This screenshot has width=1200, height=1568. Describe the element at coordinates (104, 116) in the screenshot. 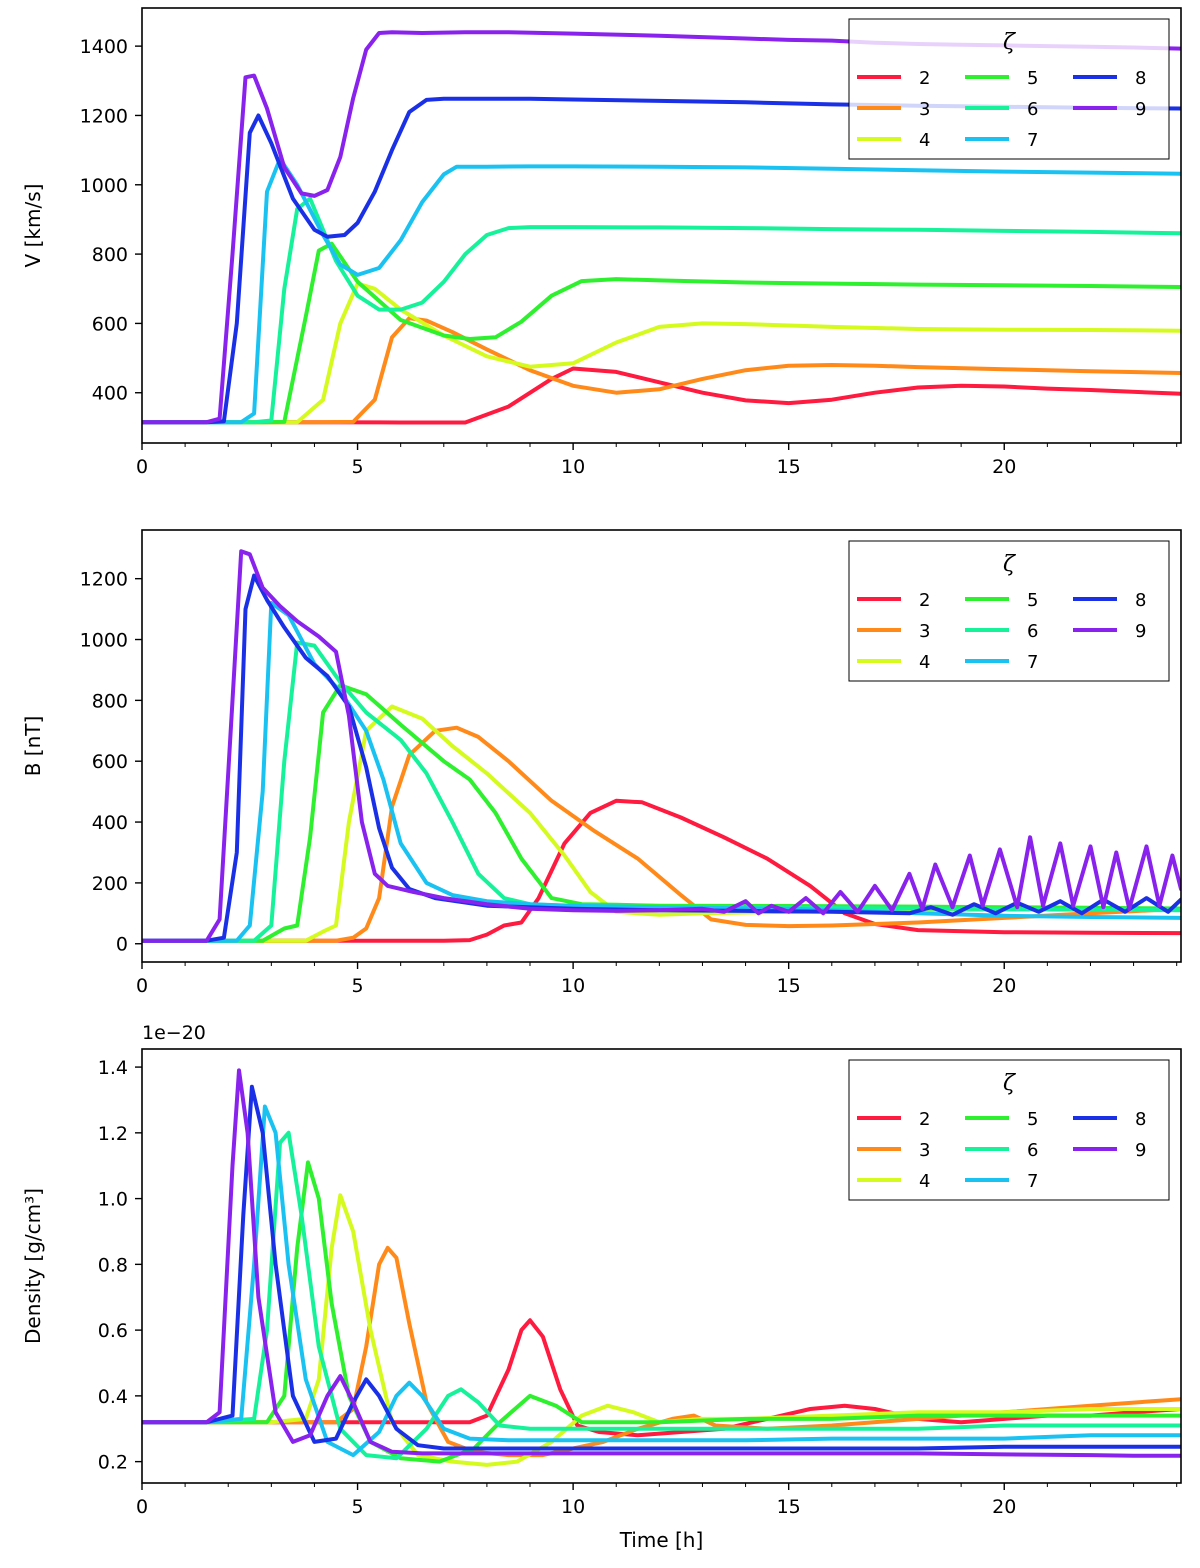

I see `velocity-y-tick-label: 1200` at that location.